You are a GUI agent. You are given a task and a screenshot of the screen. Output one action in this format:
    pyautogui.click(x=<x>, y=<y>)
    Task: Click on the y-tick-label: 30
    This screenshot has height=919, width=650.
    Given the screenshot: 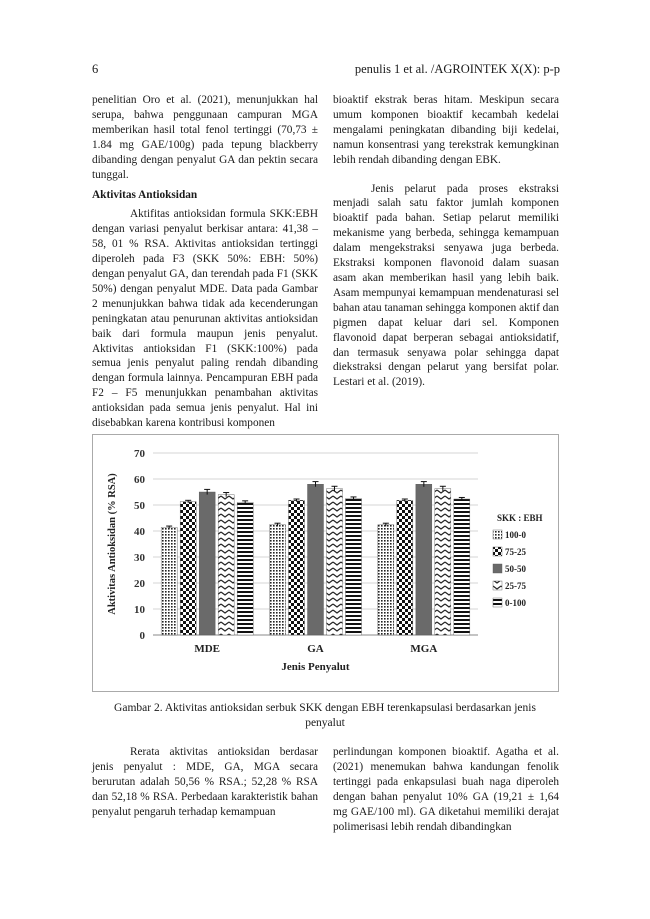 What is the action you would take?
    pyautogui.click(x=140, y=558)
    